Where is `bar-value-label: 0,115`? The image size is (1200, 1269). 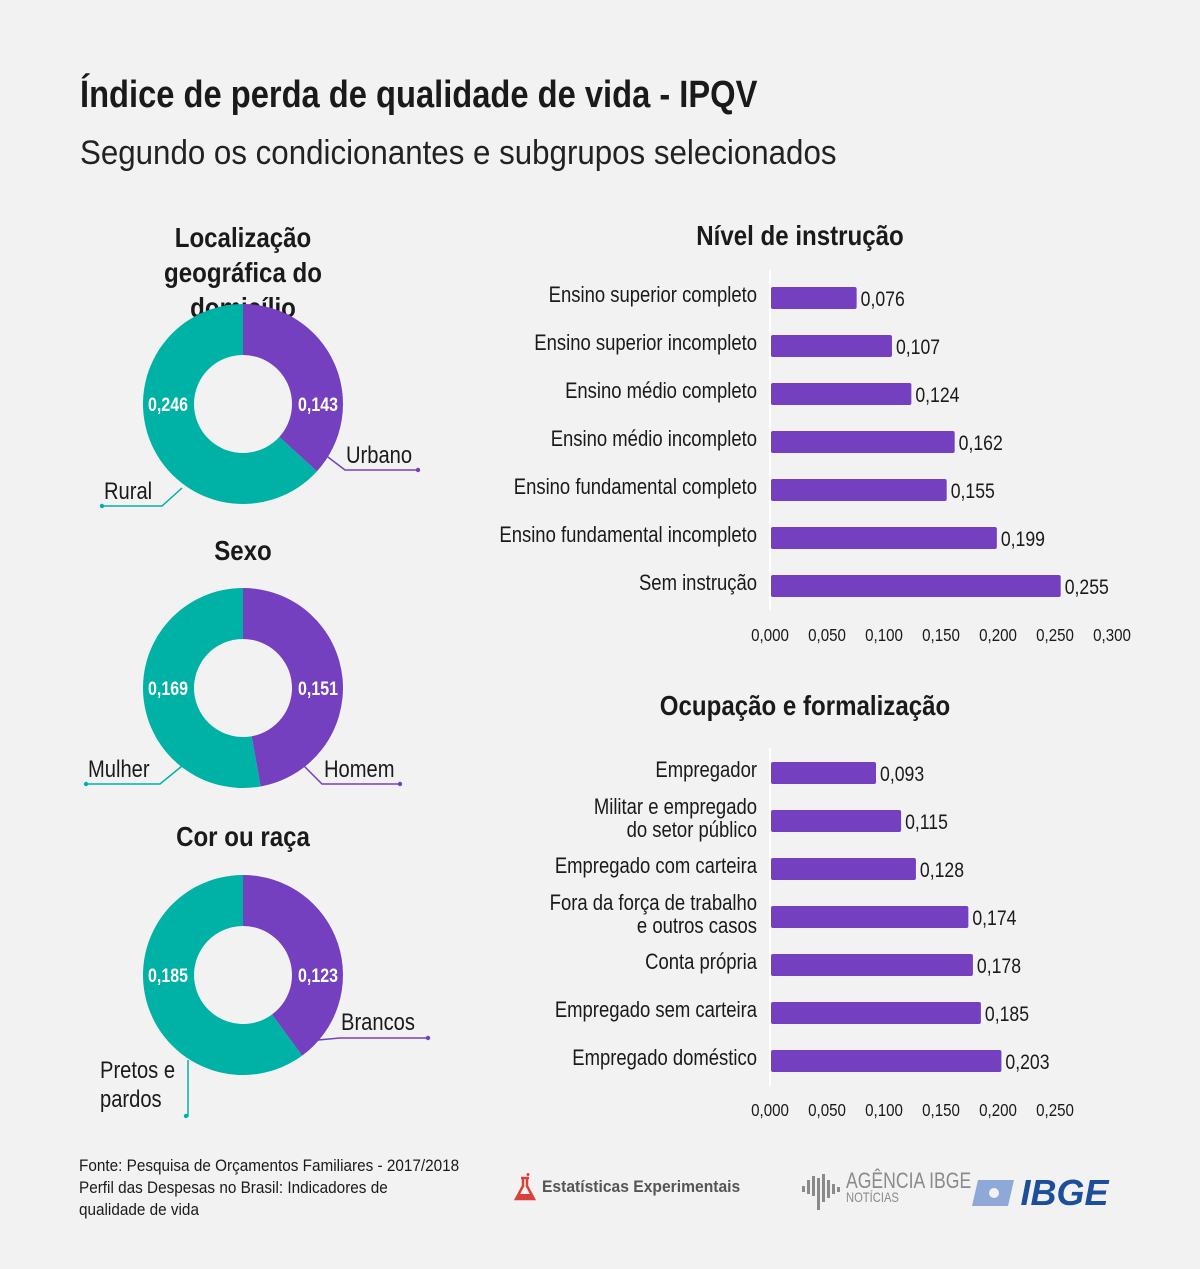 bar-value-label: 0,115 is located at coordinates (926, 823).